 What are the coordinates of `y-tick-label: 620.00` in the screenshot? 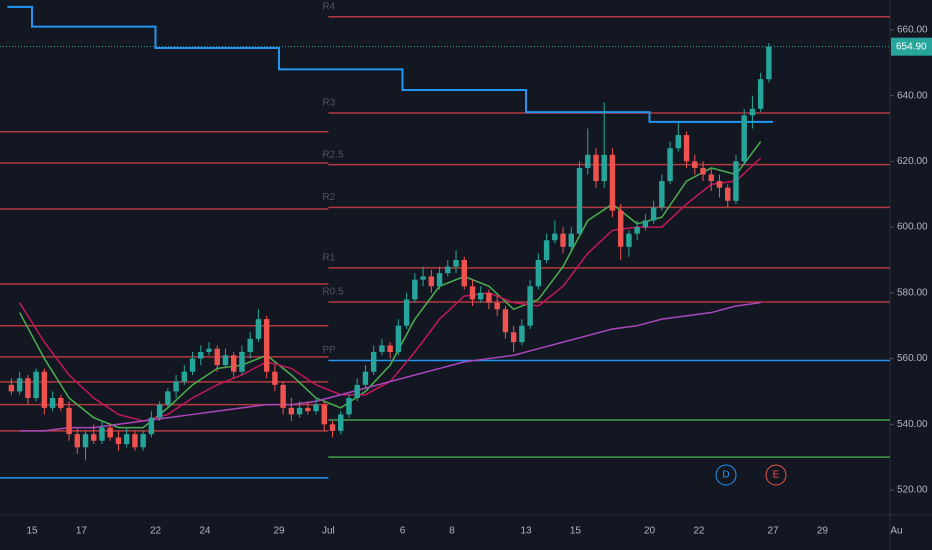 It's located at (912, 161).